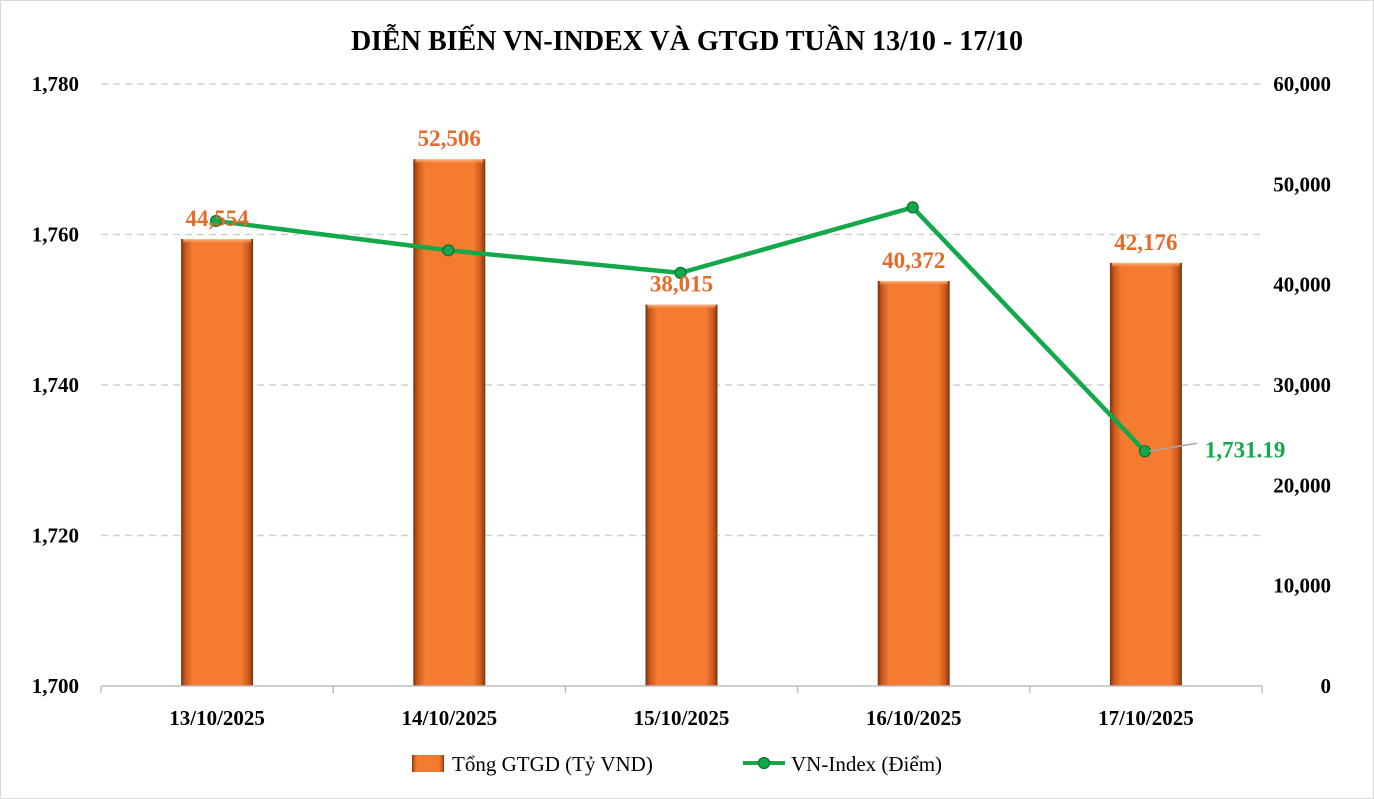 This screenshot has width=1374, height=799. I want to click on y-left-tick-label: 1,760, so click(55, 235).